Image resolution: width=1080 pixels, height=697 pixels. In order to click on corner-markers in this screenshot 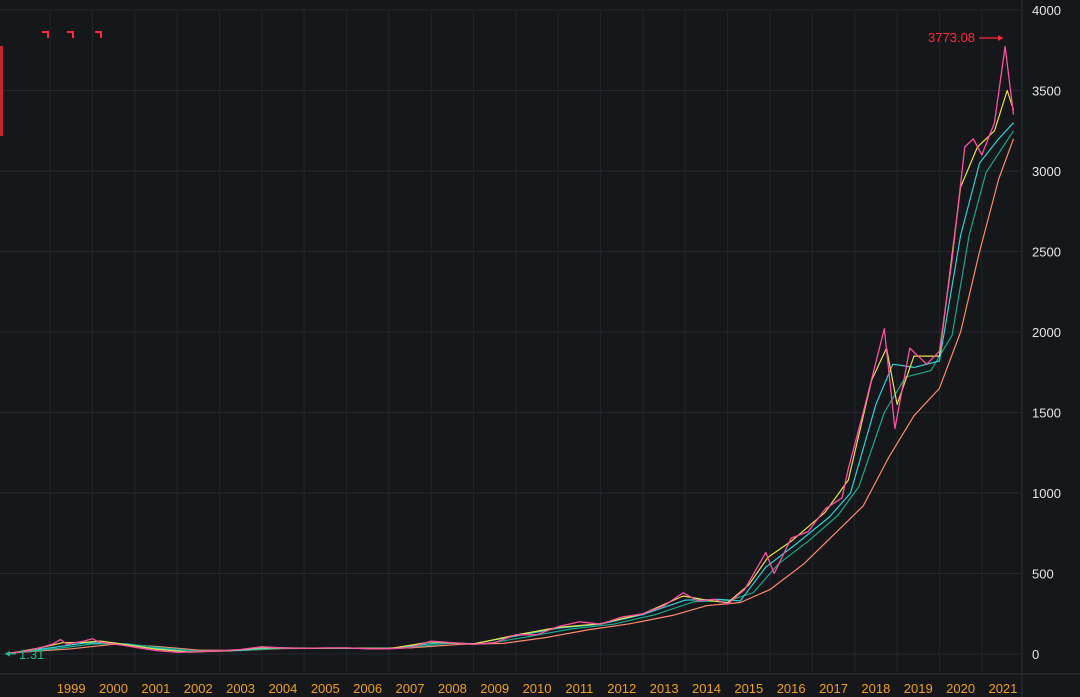, I will do `click(72, 34)`.